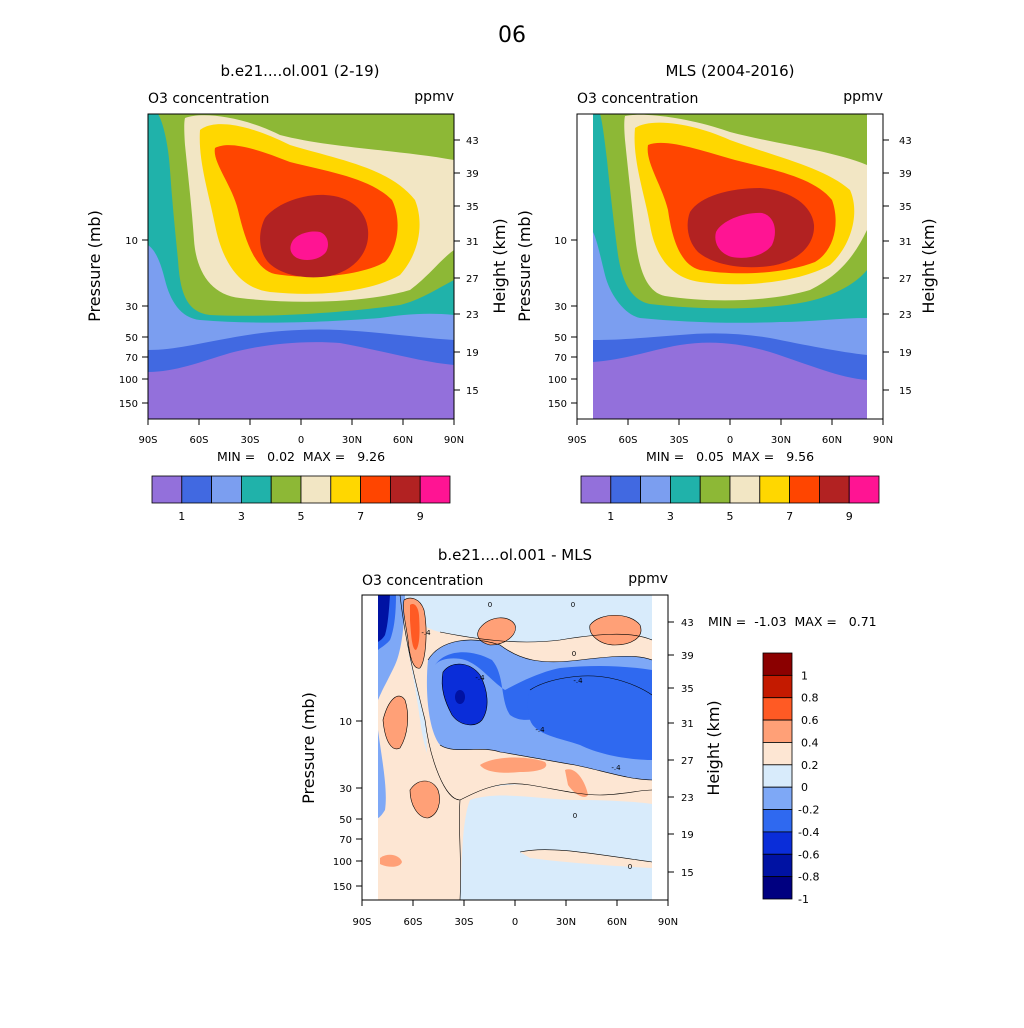 The height and width of the screenshot is (1028, 1024). I want to click on panel-diff-tickmarks, so click(515, 763).